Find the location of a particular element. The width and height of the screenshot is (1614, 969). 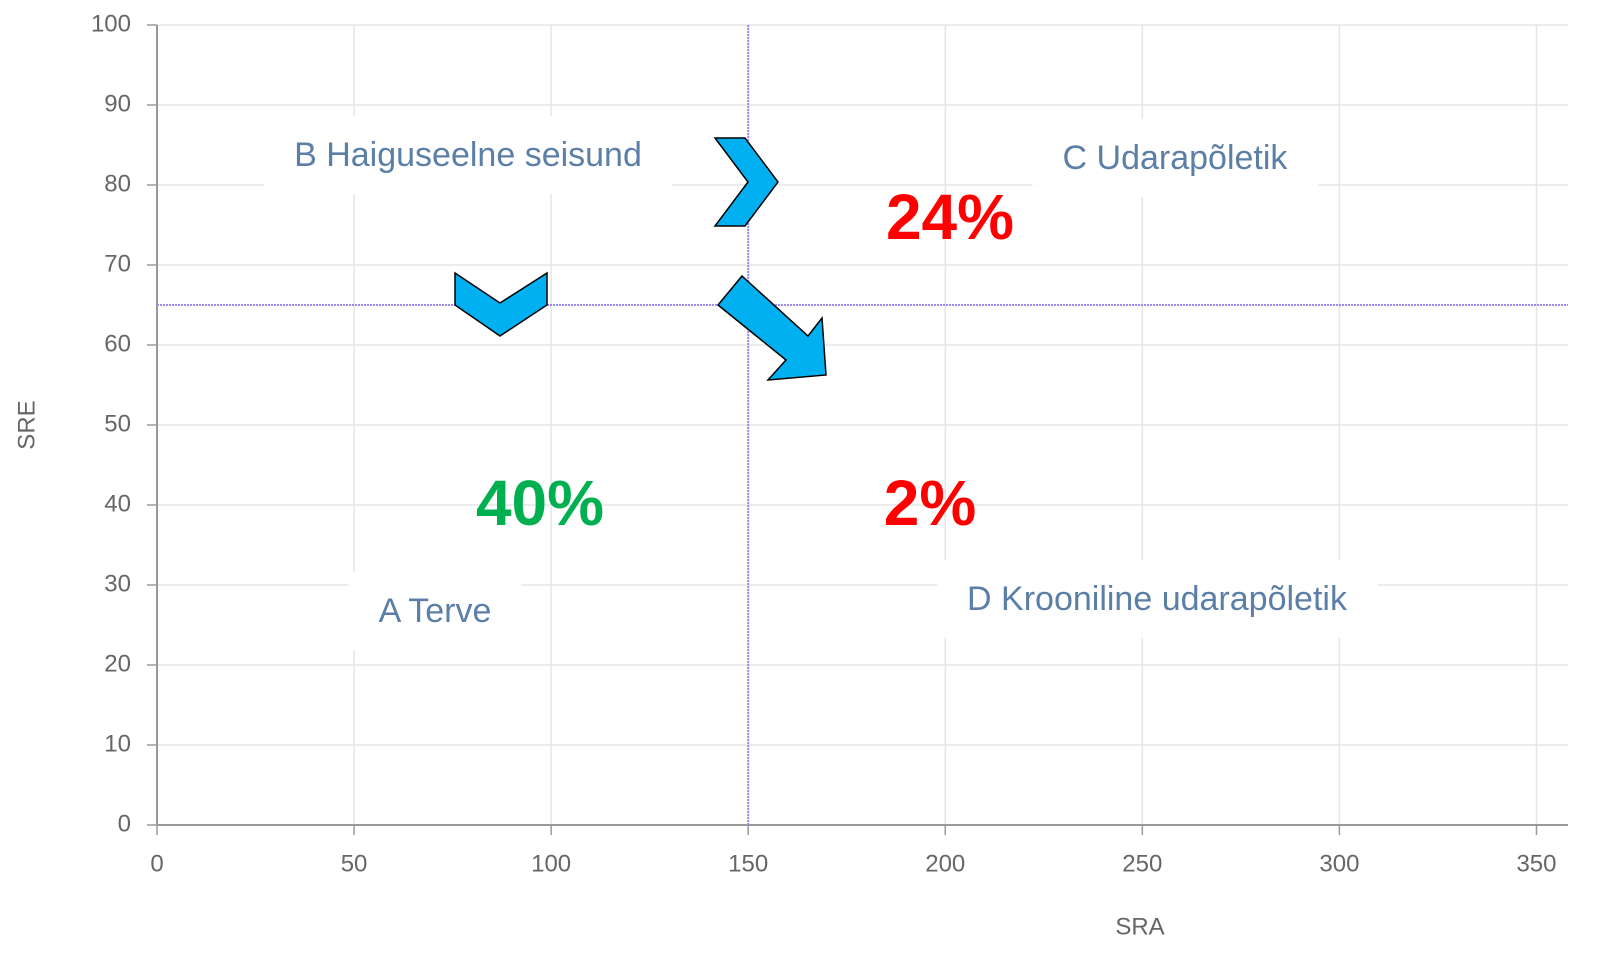

share-label: 2% is located at coordinates (930, 503).